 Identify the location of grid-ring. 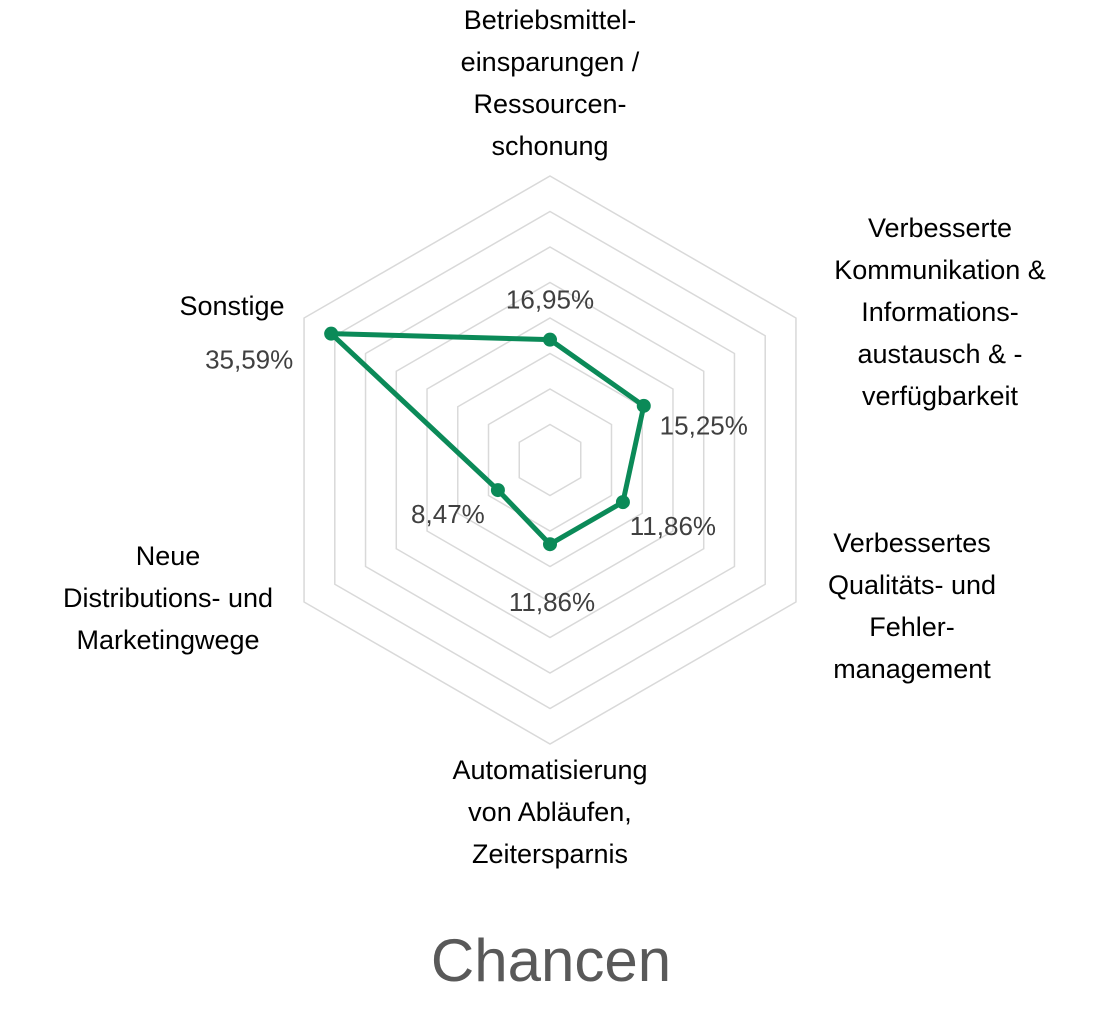
(550, 460).